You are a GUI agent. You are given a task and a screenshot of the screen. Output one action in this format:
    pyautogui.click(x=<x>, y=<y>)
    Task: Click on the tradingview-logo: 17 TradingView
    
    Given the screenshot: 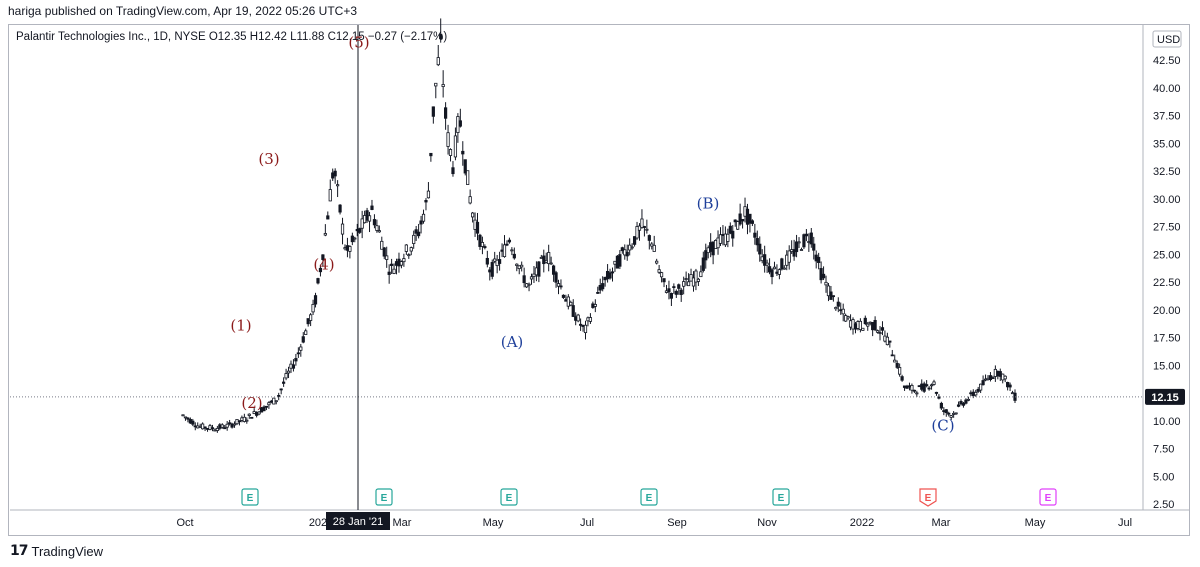 What is the action you would take?
    pyautogui.click(x=56, y=551)
    